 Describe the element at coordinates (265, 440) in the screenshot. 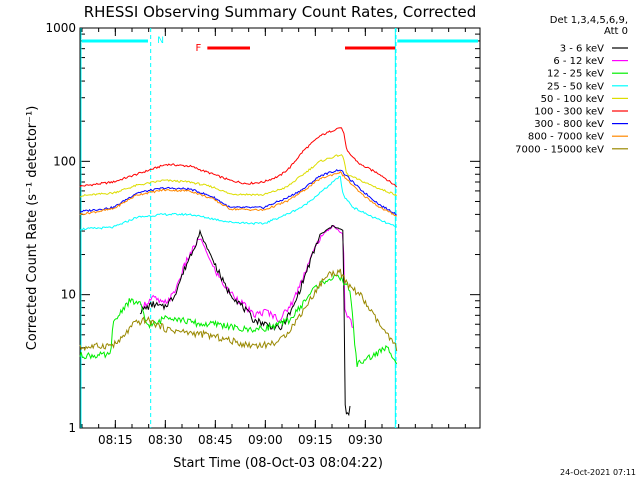

I see `x-tick-label: 09:00` at that location.